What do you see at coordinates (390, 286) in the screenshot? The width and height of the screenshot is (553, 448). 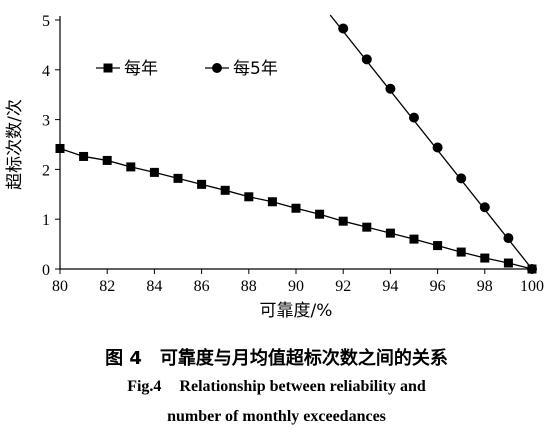 I see `x-tick-label: 94` at bounding box center [390, 286].